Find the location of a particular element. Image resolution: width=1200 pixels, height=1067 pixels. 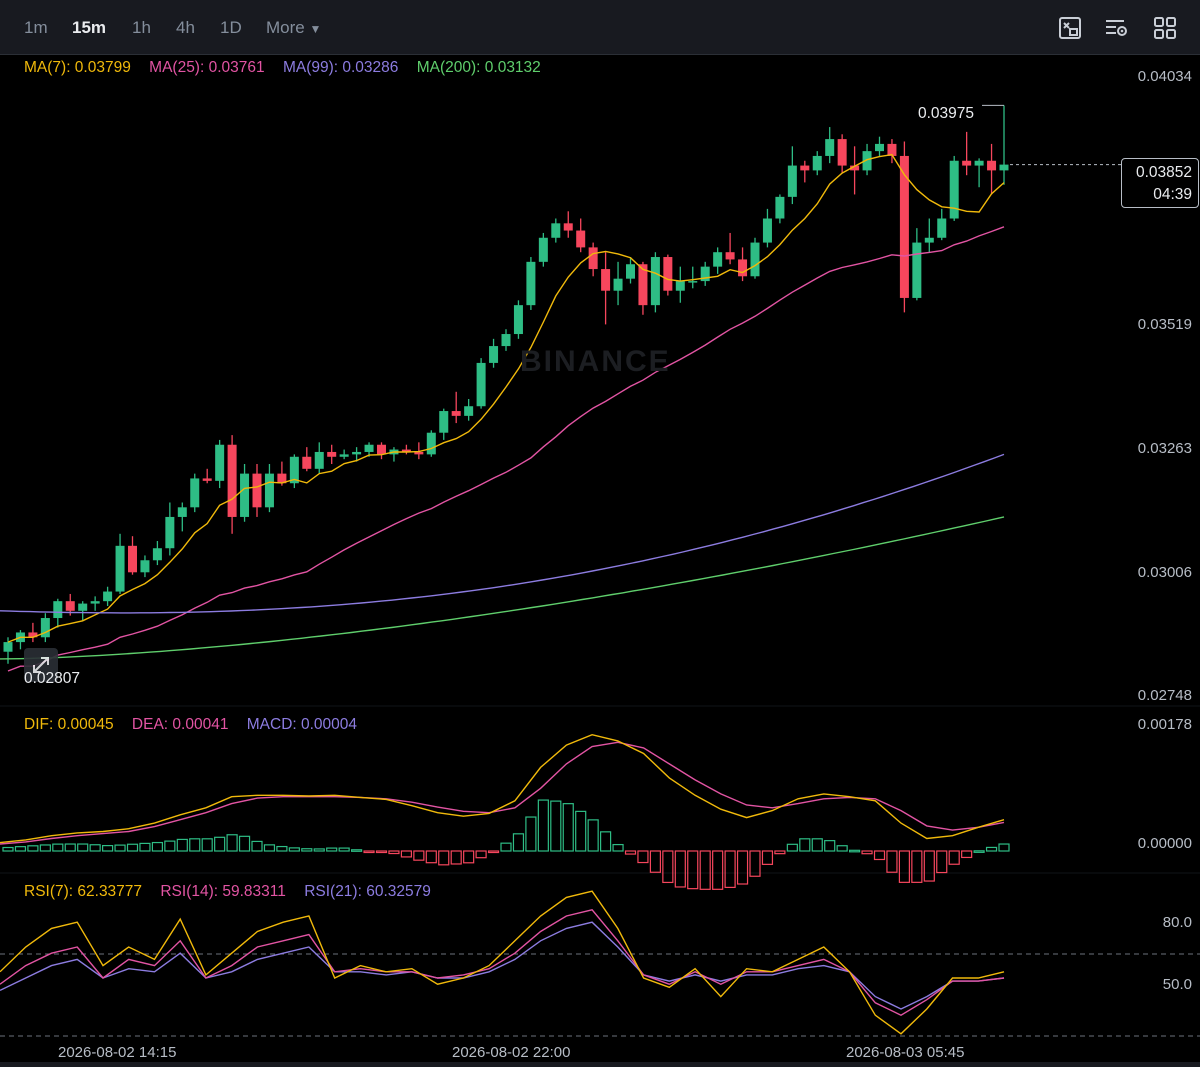

chart-type-icon is located at coordinates (1070, 28).